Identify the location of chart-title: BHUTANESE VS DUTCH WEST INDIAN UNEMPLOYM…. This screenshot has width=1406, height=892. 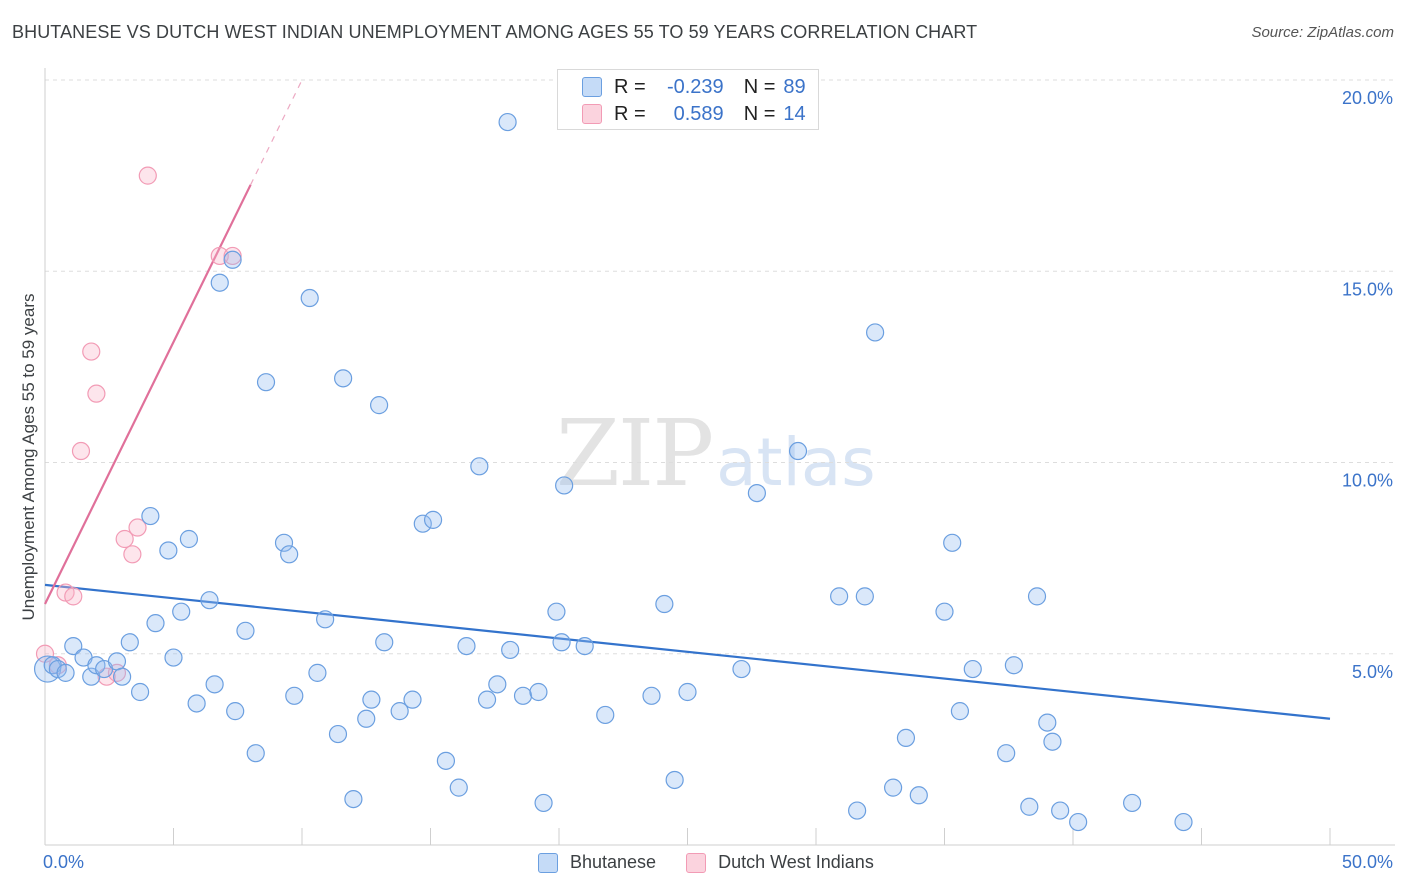
(495, 32).